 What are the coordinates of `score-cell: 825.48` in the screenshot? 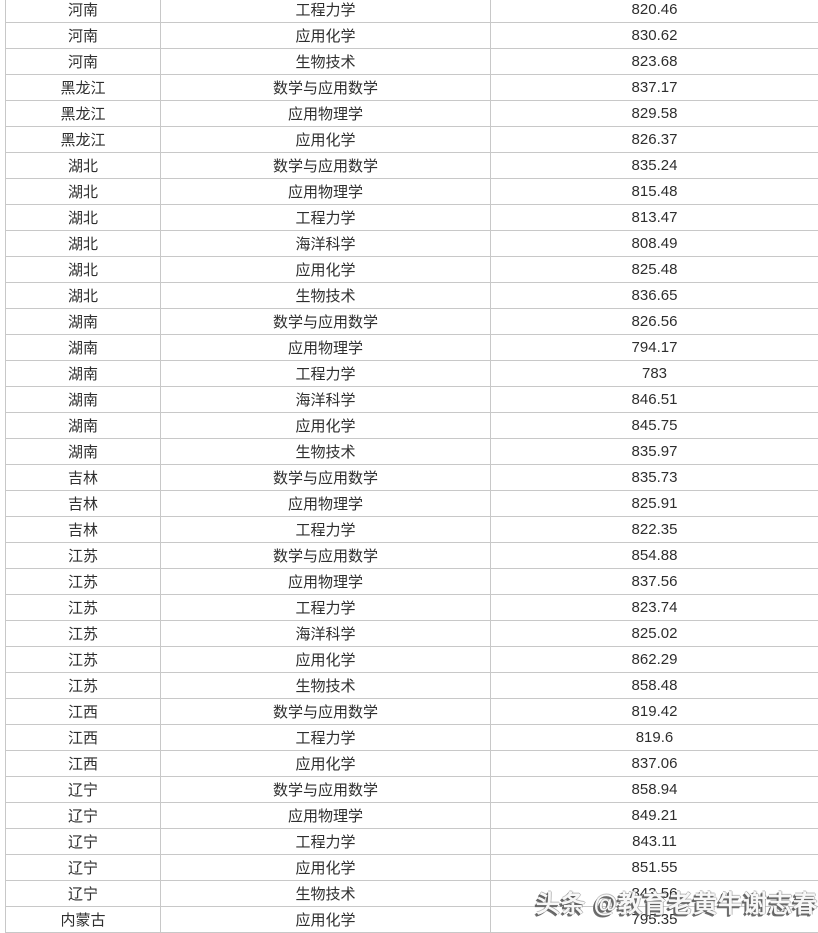 It's located at (654, 270).